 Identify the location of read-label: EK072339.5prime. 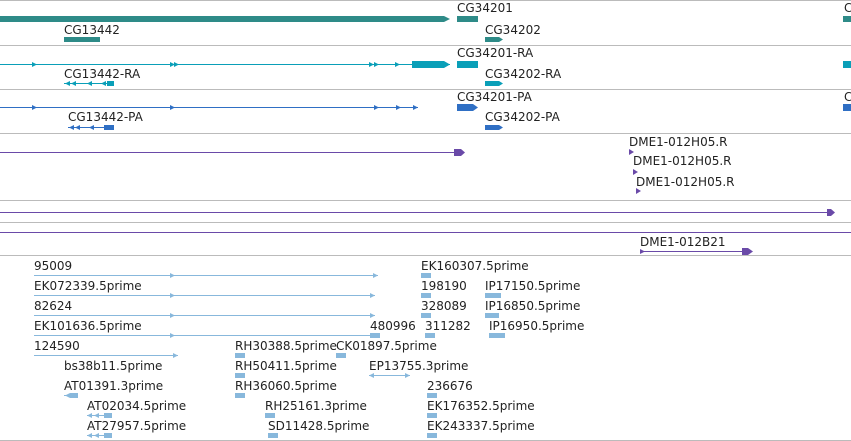
(88, 286).